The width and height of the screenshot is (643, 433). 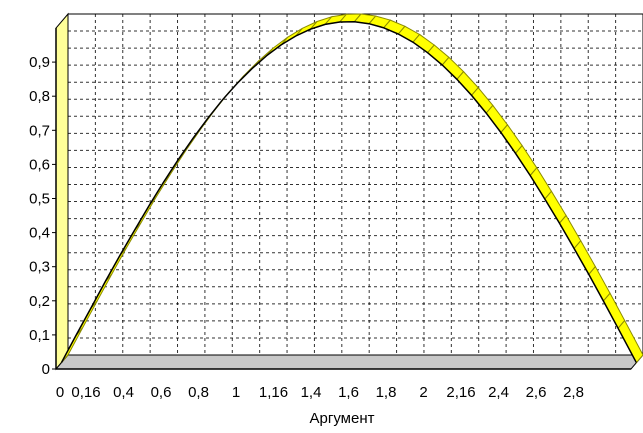 What do you see at coordinates (198, 392) in the screenshot?
I see `x-tick-label: 0,8` at bounding box center [198, 392].